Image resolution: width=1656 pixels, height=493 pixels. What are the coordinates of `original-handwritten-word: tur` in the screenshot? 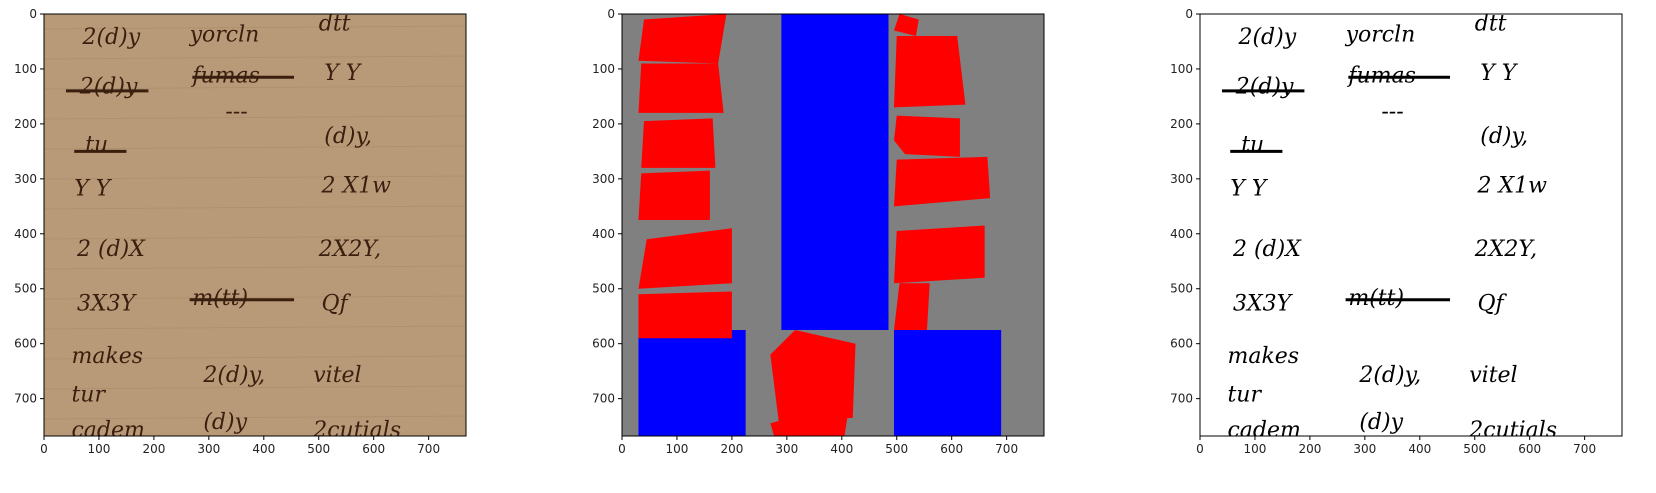 It's located at (88, 394).